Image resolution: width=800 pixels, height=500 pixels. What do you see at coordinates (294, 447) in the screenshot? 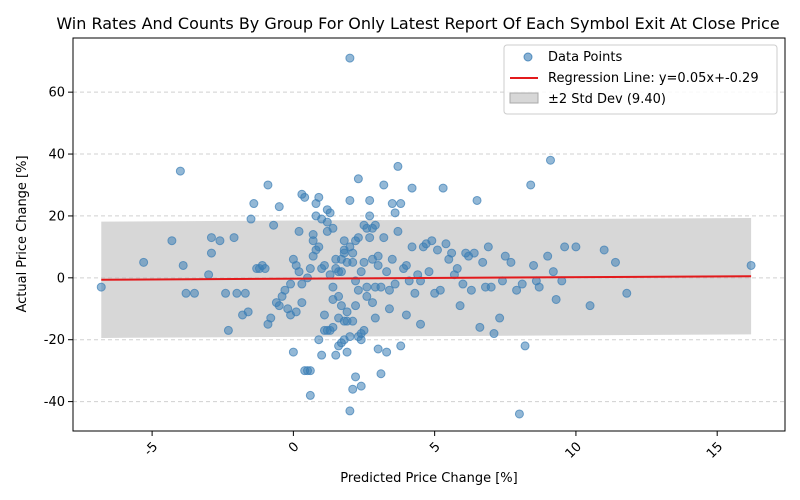
I see `x-tick-label: 0` at bounding box center [294, 447].